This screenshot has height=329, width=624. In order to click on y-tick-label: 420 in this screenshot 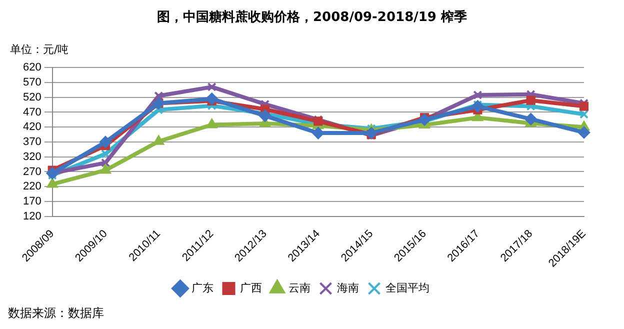, I will do `click(32, 127)`.